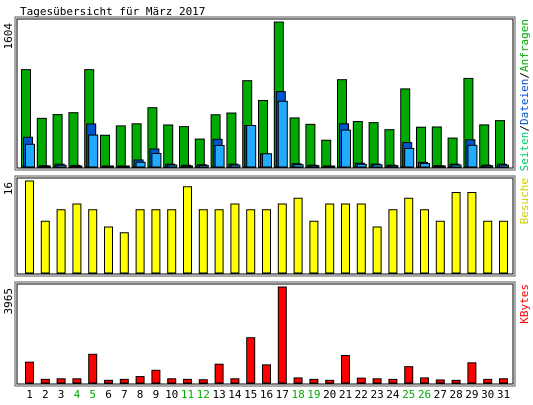 The height and width of the screenshot is (405, 533). Describe the element at coordinates (345, 394) in the screenshot. I see `x-tick-day-21: 21` at that location.